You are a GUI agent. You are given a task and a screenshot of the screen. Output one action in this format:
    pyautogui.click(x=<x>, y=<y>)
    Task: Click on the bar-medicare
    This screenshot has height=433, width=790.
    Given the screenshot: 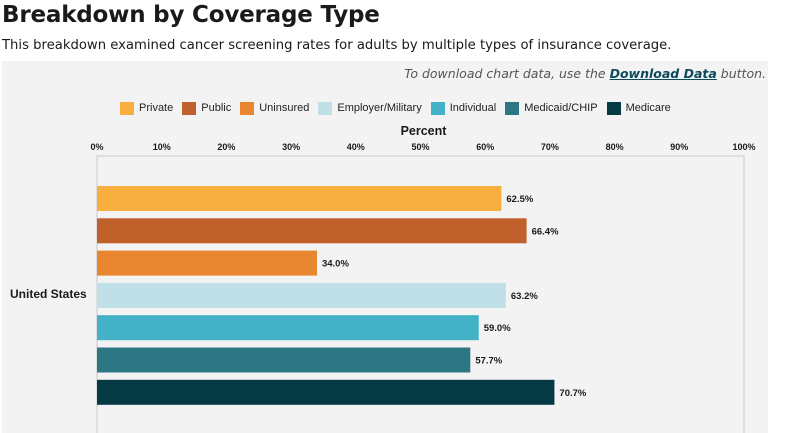 What is the action you would take?
    pyautogui.click(x=326, y=392)
    